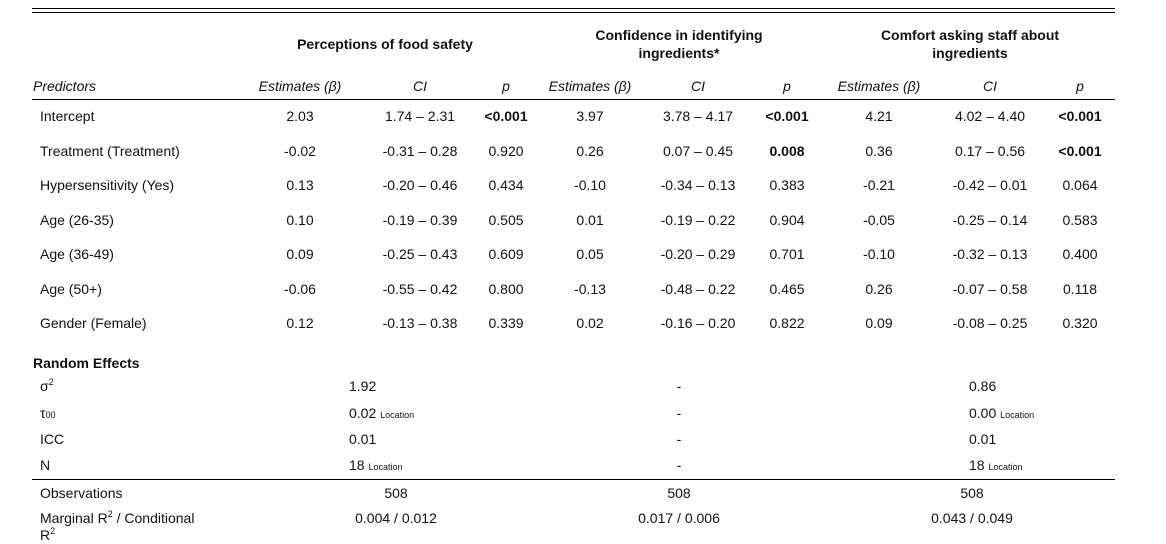  What do you see at coordinates (679, 518) in the screenshot?
I see `r2-value-2: 0.017 / 0.006` at bounding box center [679, 518].